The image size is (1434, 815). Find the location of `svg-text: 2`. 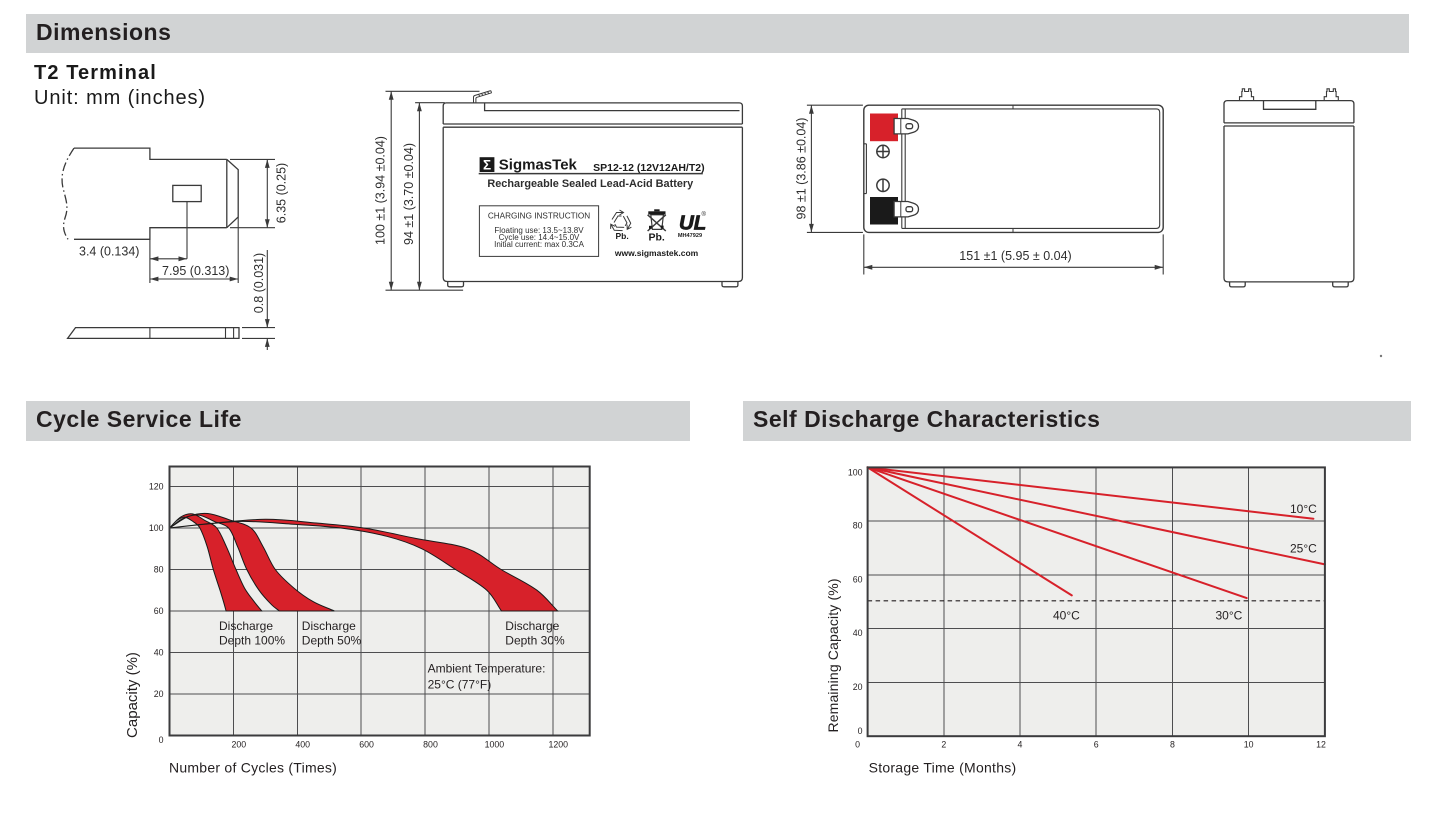

svg-text: 2 is located at coordinates (943, 745).